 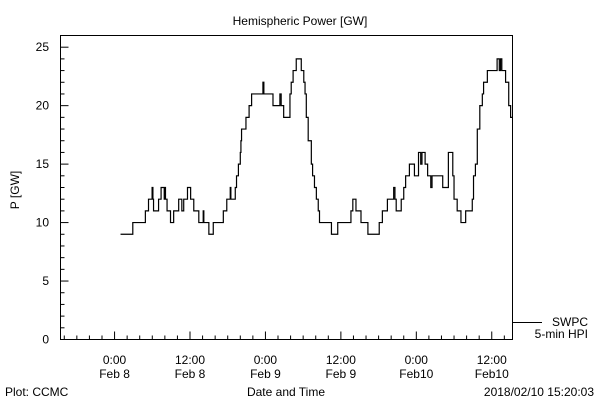 What do you see at coordinates (45, 281) in the screenshot?
I see `y-tick-label: 5` at bounding box center [45, 281].